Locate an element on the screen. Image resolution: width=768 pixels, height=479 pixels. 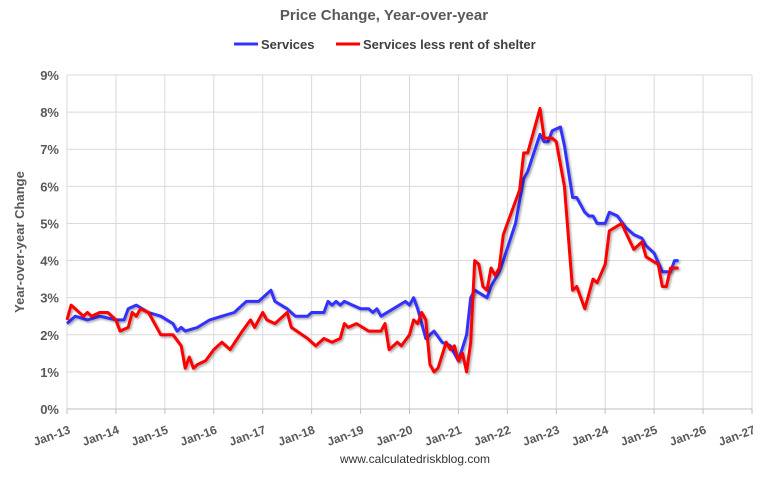
x-tick-label: Jan-21 is located at coordinates (443, 436).